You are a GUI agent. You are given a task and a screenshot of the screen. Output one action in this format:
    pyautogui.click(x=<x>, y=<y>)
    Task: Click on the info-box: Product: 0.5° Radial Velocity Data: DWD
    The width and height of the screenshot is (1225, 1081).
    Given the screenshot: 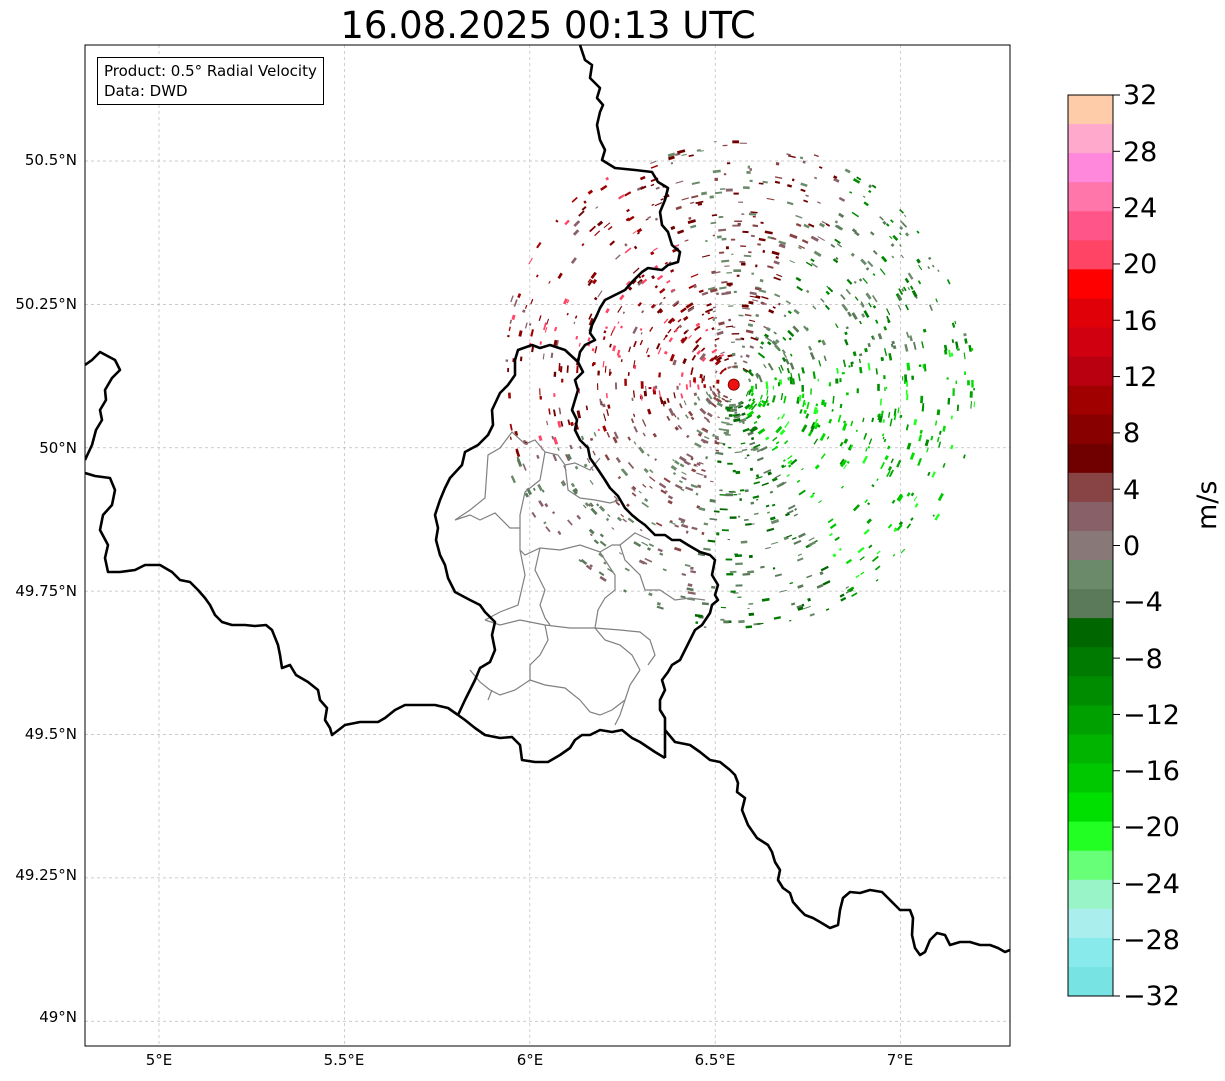 What is the action you would take?
    pyautogui.click(x=210, y=81)
    